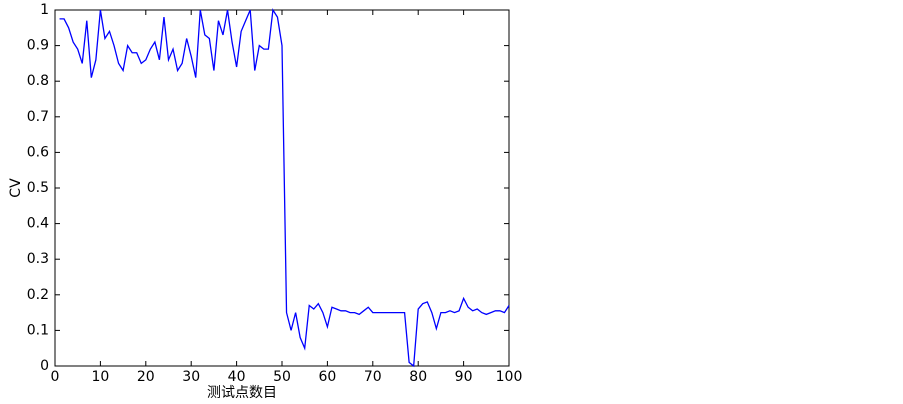 This screenshot has height=404, width=903. I want to click on y-axis-label: CV, so click(16, 188).